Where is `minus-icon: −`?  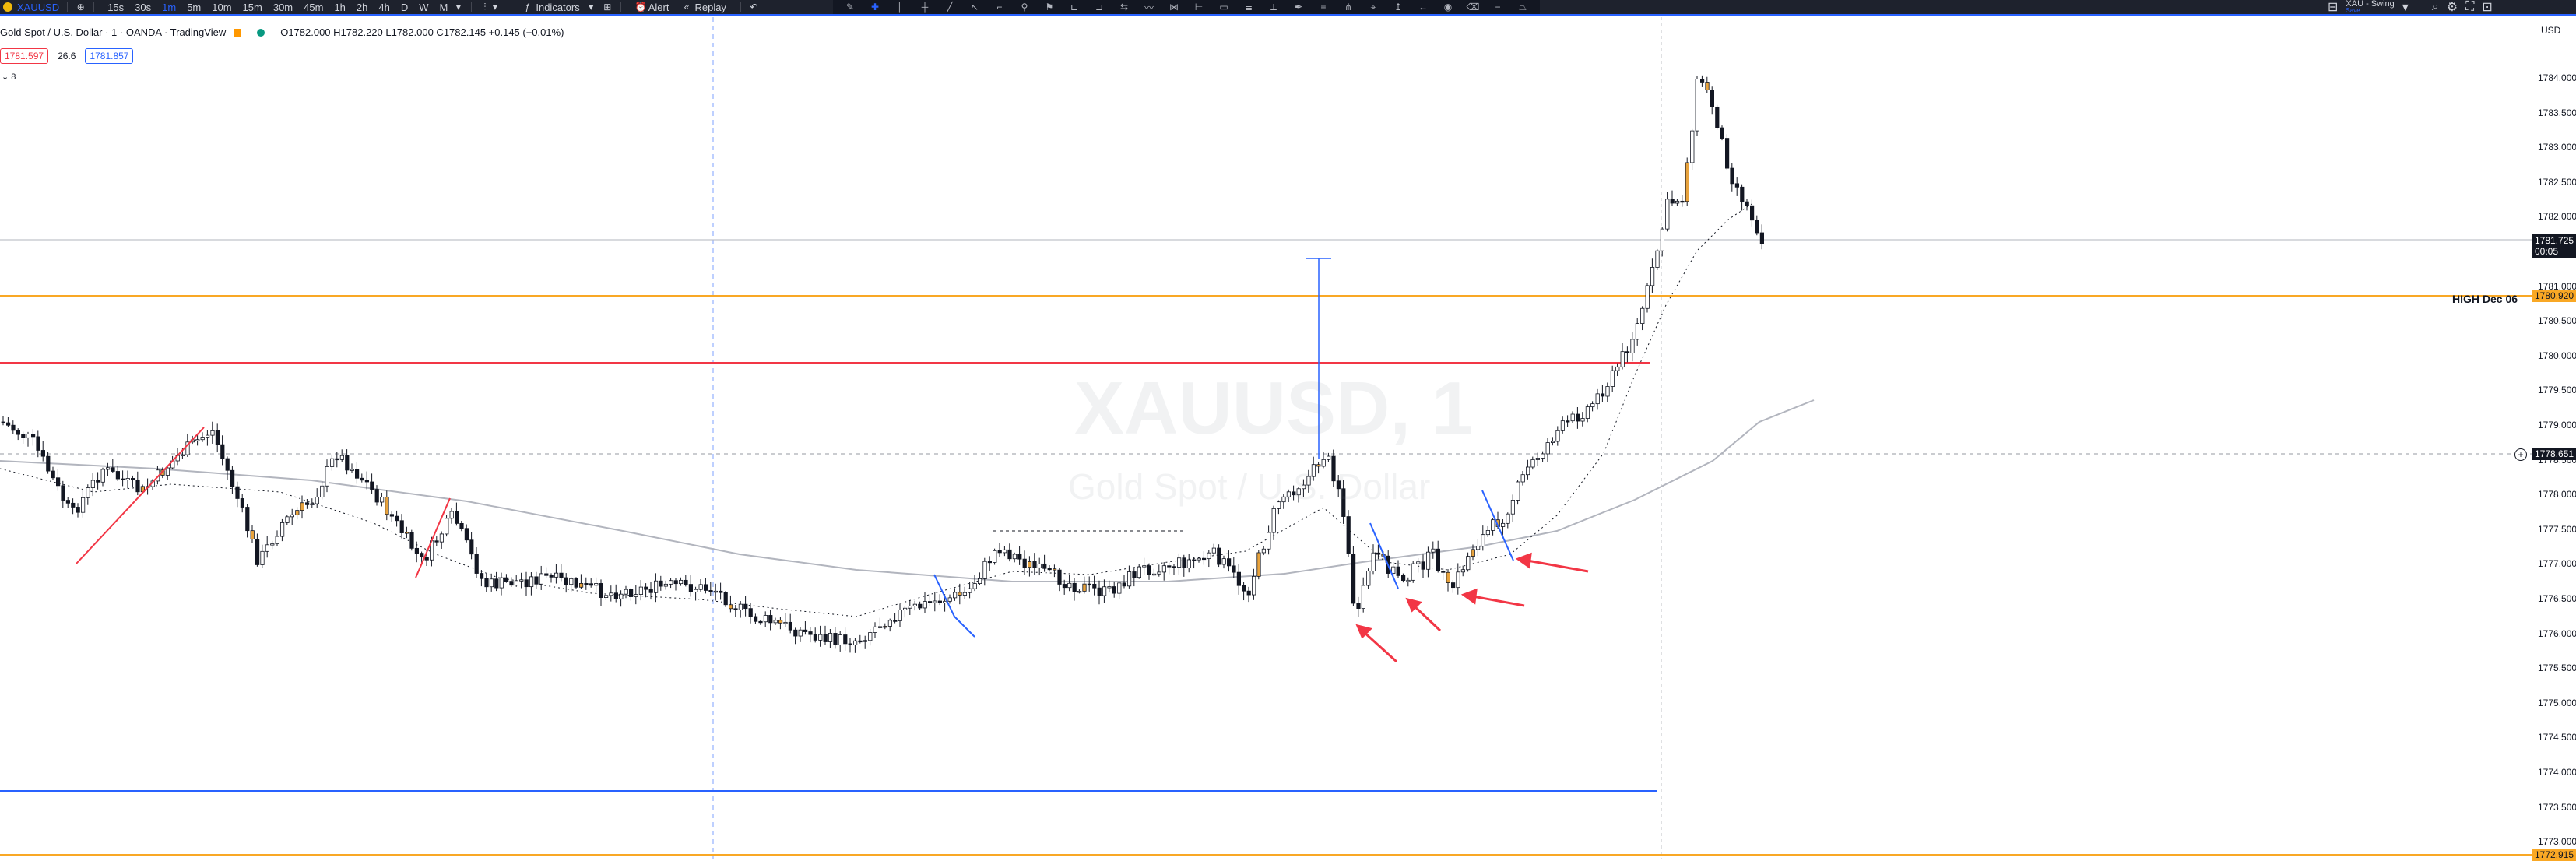
minus-icon: − is located at coordinates (1498, 7).